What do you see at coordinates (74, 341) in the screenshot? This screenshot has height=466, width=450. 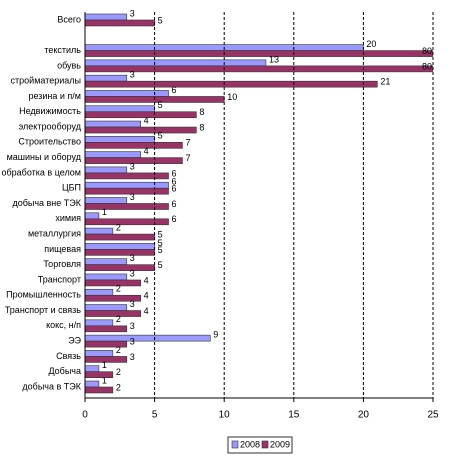 I see `y-tick-label: ЭЭ` at bounding box center [74, 341].